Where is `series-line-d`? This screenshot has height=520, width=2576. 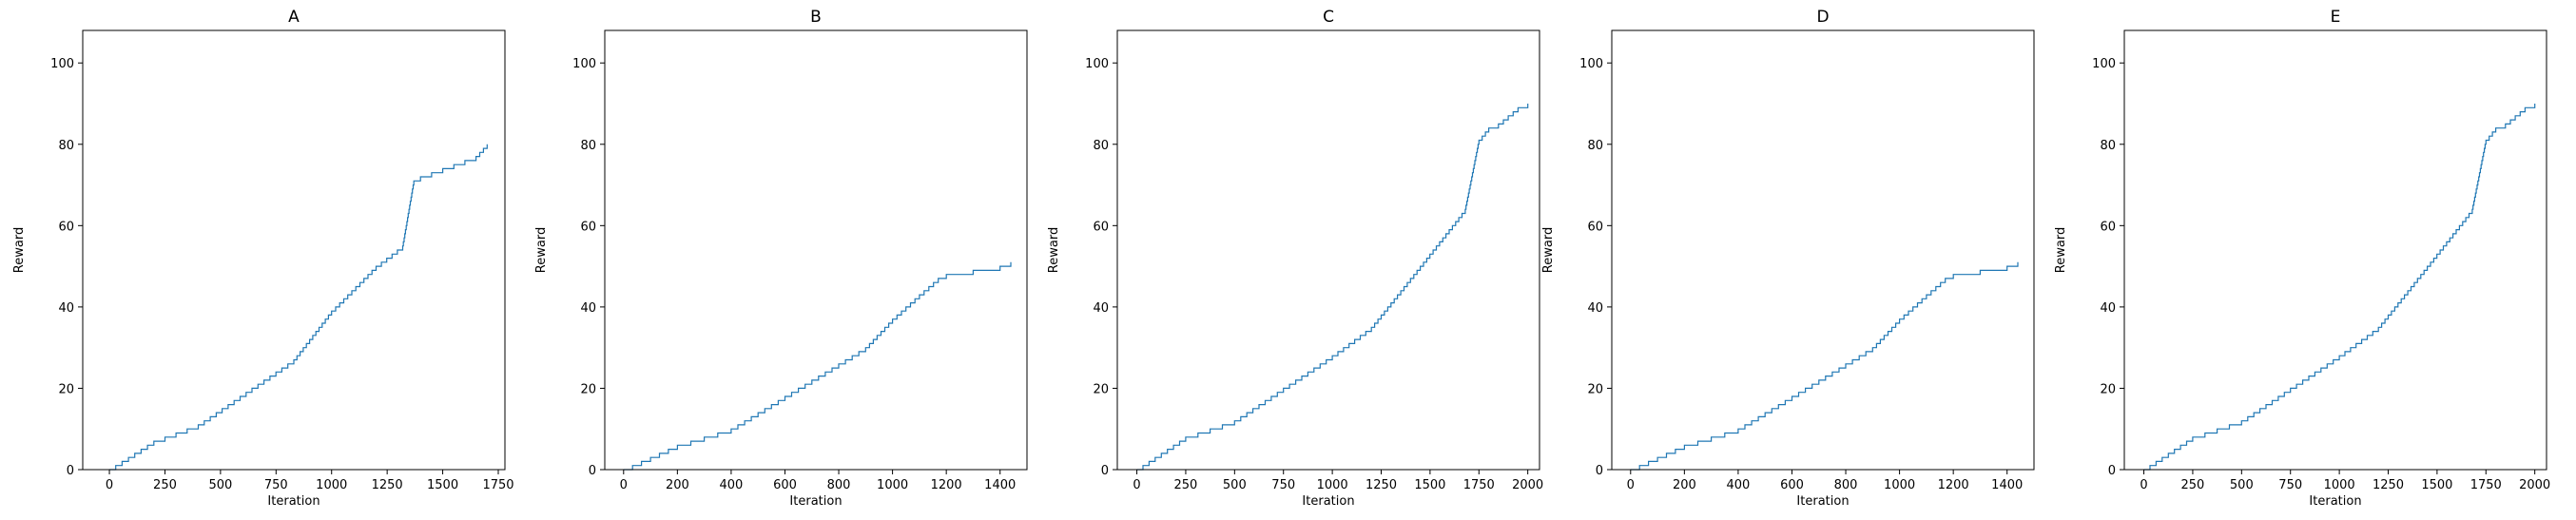 series-line-d is located at coordinates (1824, 366).